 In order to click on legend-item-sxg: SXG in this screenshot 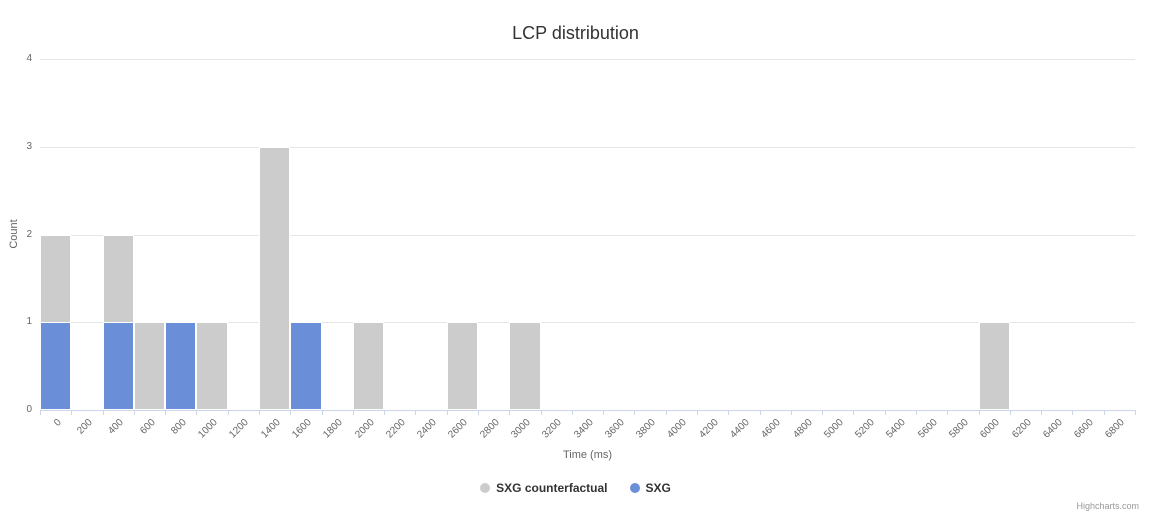, I will do `click(650, 488)`.